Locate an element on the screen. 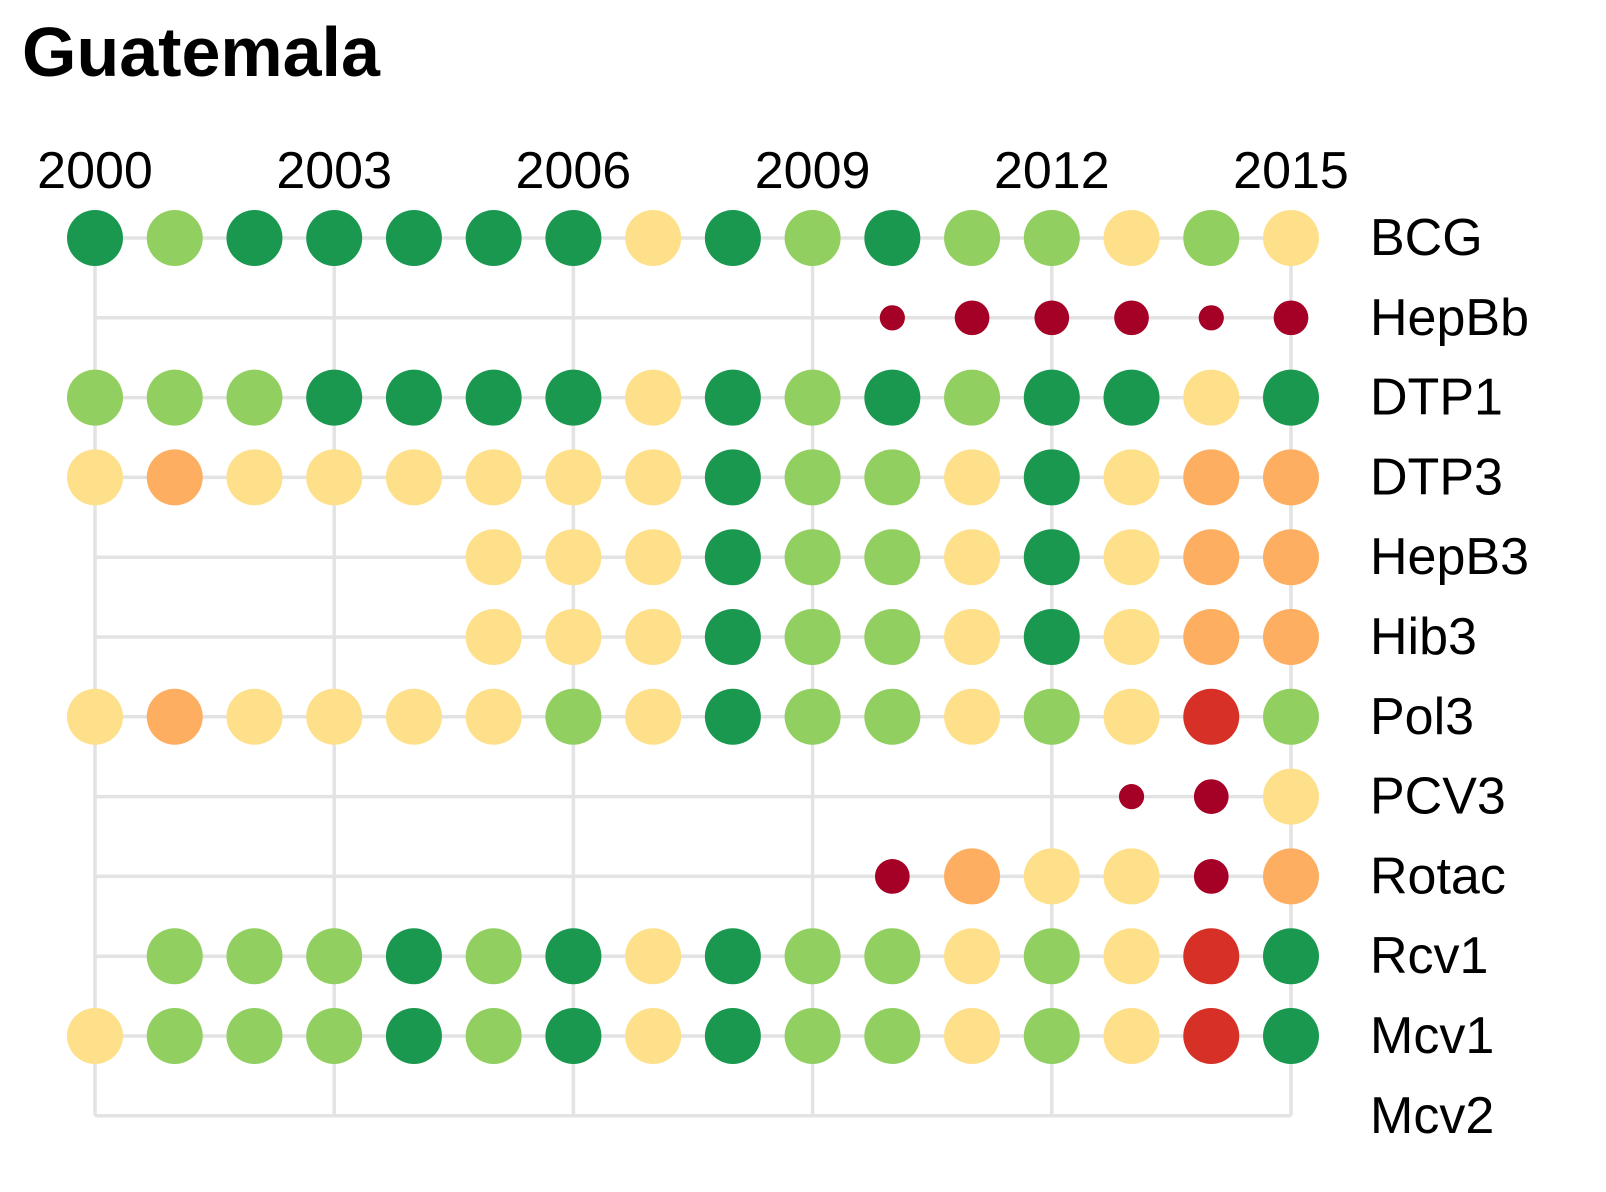 This screenshot has width=1606, height=1192. dot-hepb3-2007 is located at coordinates (653, 557).